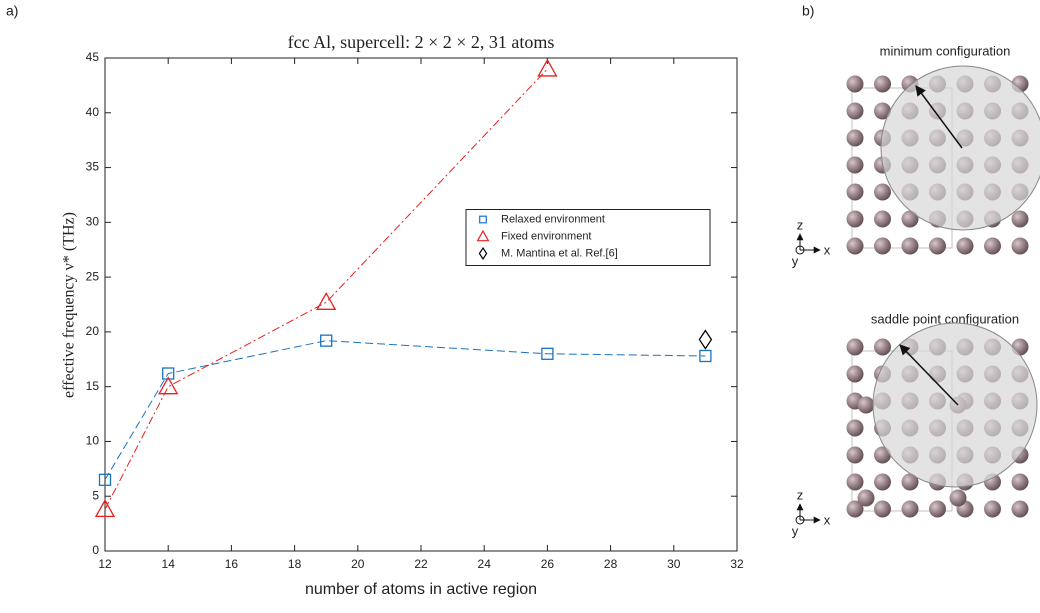  Describe the element at coordinates (945, 50) in the screenshot. I see `config-title: minimum configuration` at that location.